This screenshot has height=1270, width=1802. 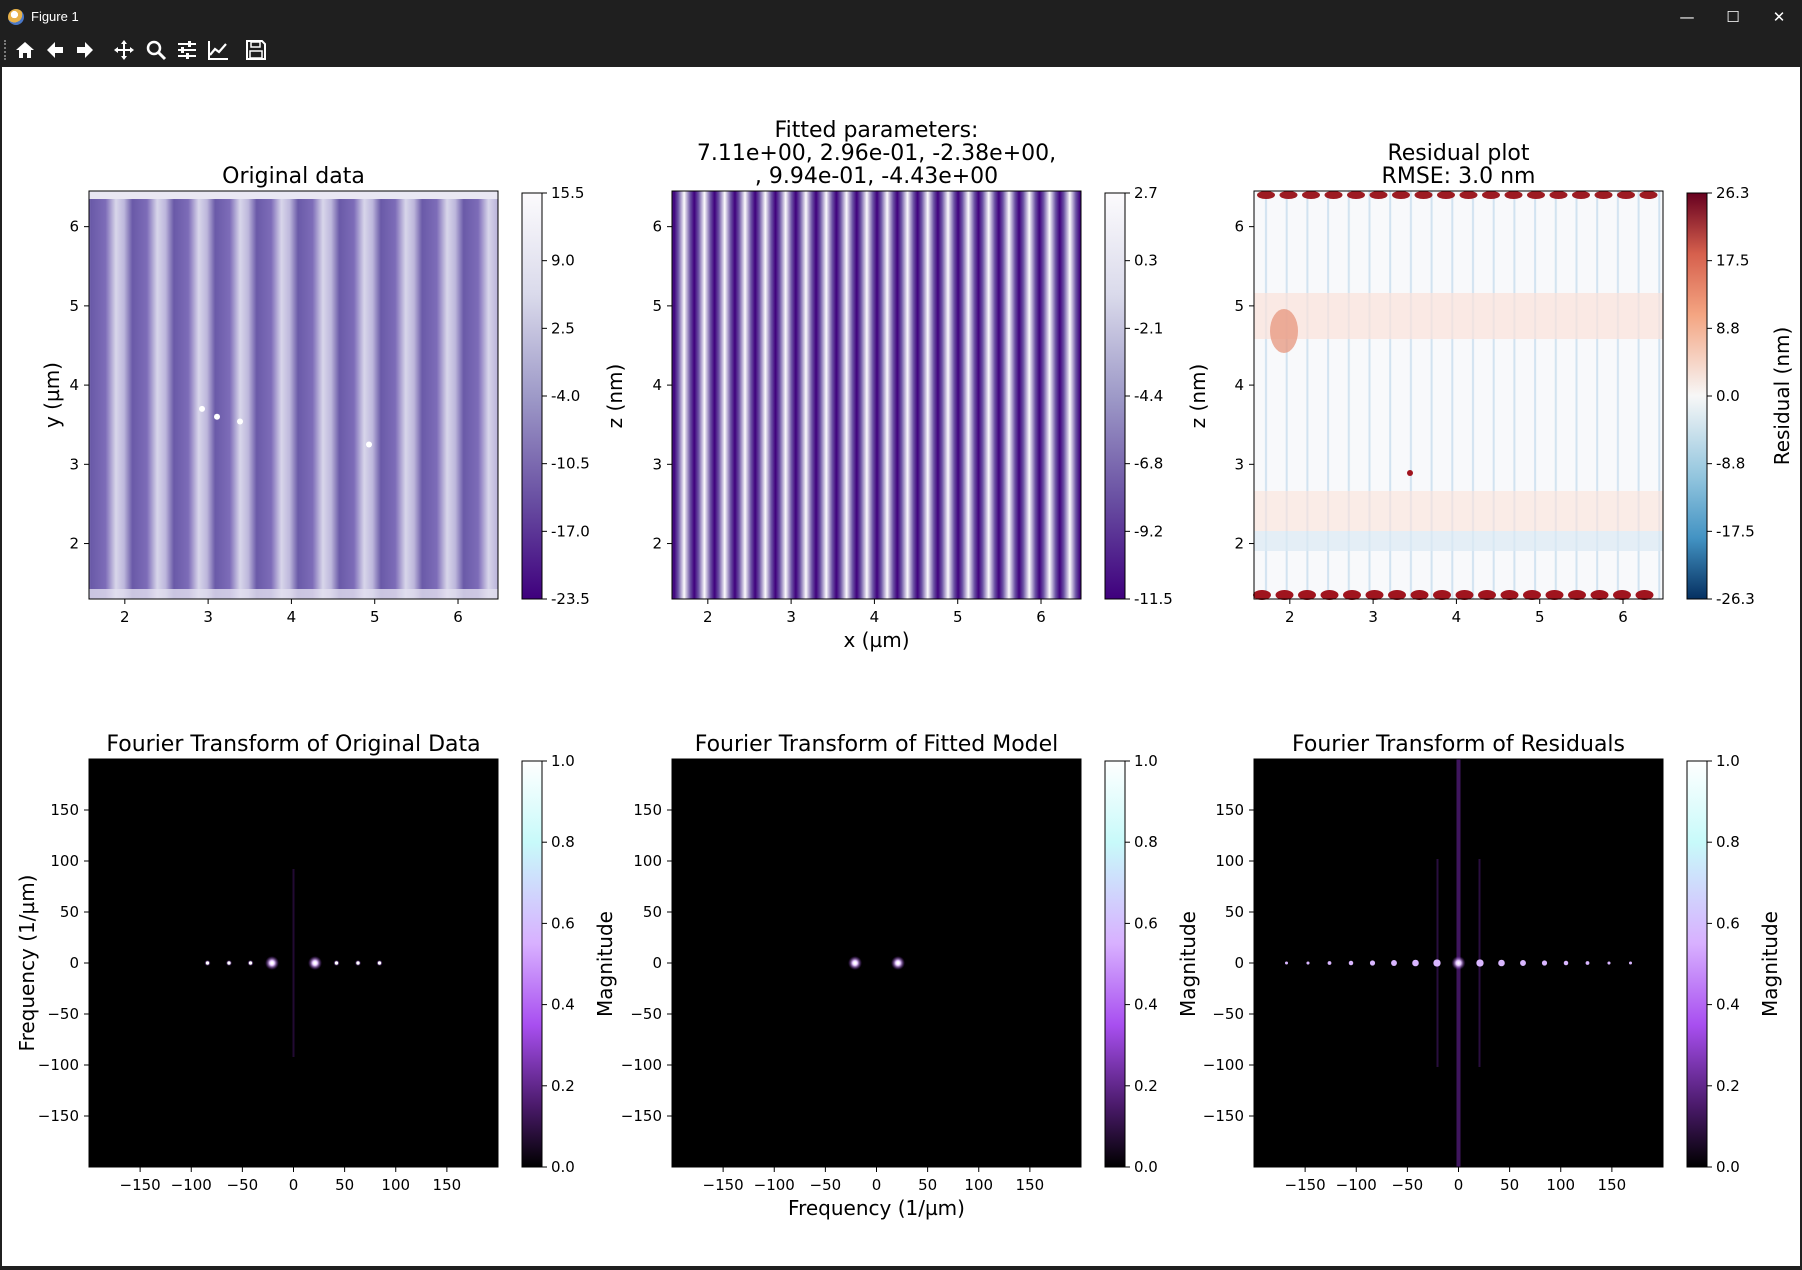 I want to click on ft_original-colorbar-label: Magnitude, so click(x=605, y=964).